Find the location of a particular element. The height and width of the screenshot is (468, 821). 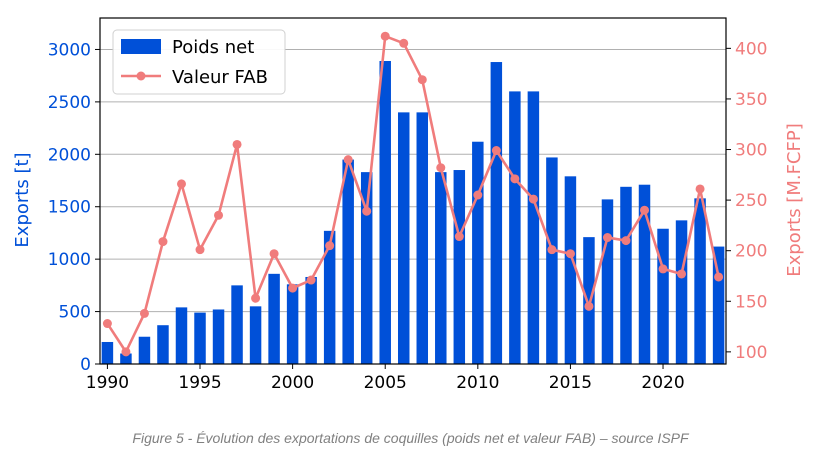

point-1999 is located at coordinates (274, 254).